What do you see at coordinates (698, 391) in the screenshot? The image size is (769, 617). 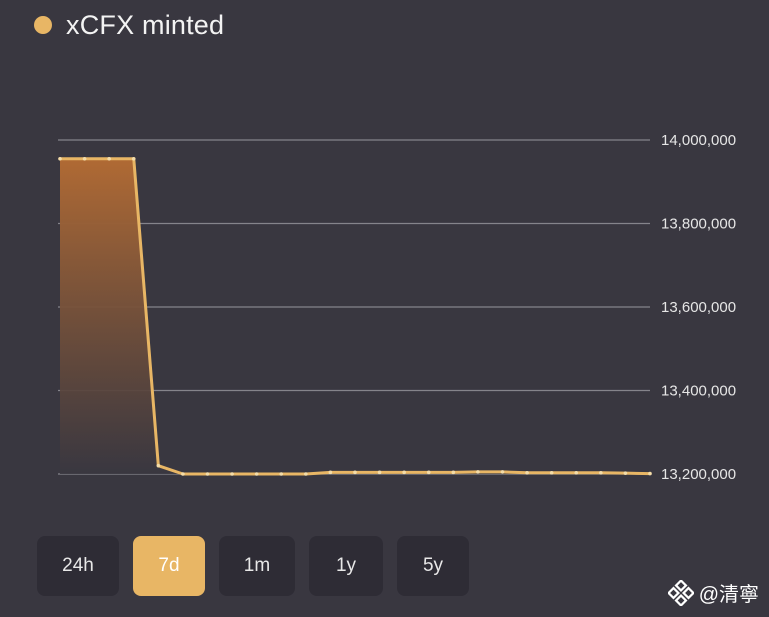 I see `y-tick-label: 13,400,000` at bounding box center [698, 391].